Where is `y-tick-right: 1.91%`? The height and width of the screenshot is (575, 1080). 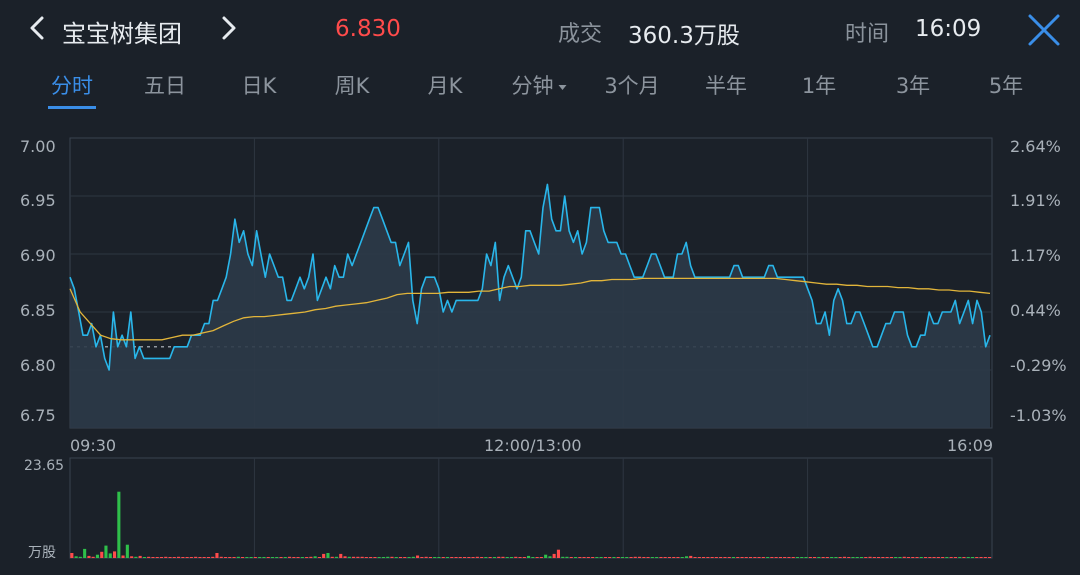 y-tick-right: 1.91% is located at coordinates (1035, 200).